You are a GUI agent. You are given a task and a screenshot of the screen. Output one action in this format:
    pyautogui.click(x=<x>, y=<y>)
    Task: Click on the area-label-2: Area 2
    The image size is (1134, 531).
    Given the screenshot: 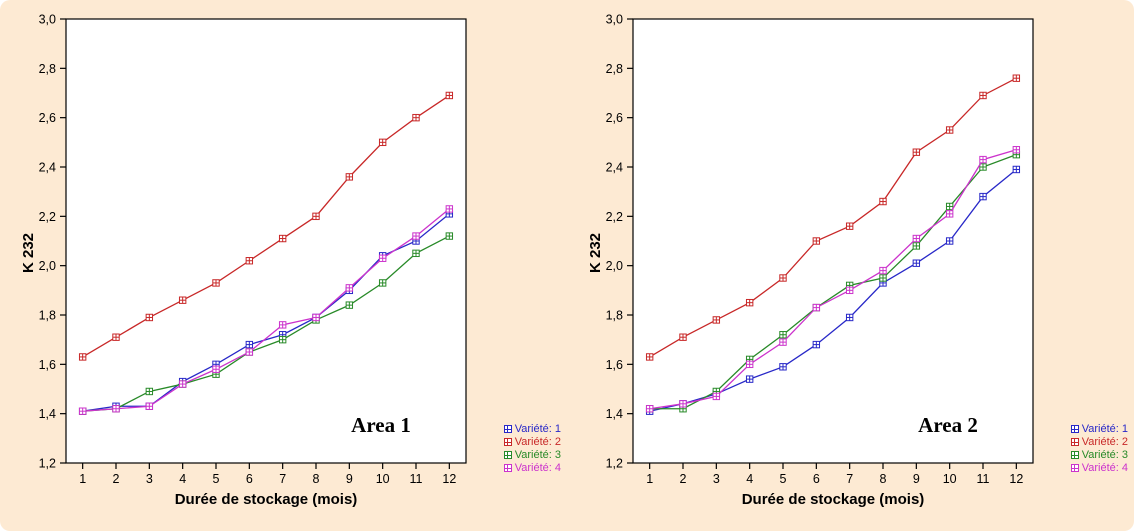 What is the action you would take?
    pyautogui.click(x=948, y=425)
    